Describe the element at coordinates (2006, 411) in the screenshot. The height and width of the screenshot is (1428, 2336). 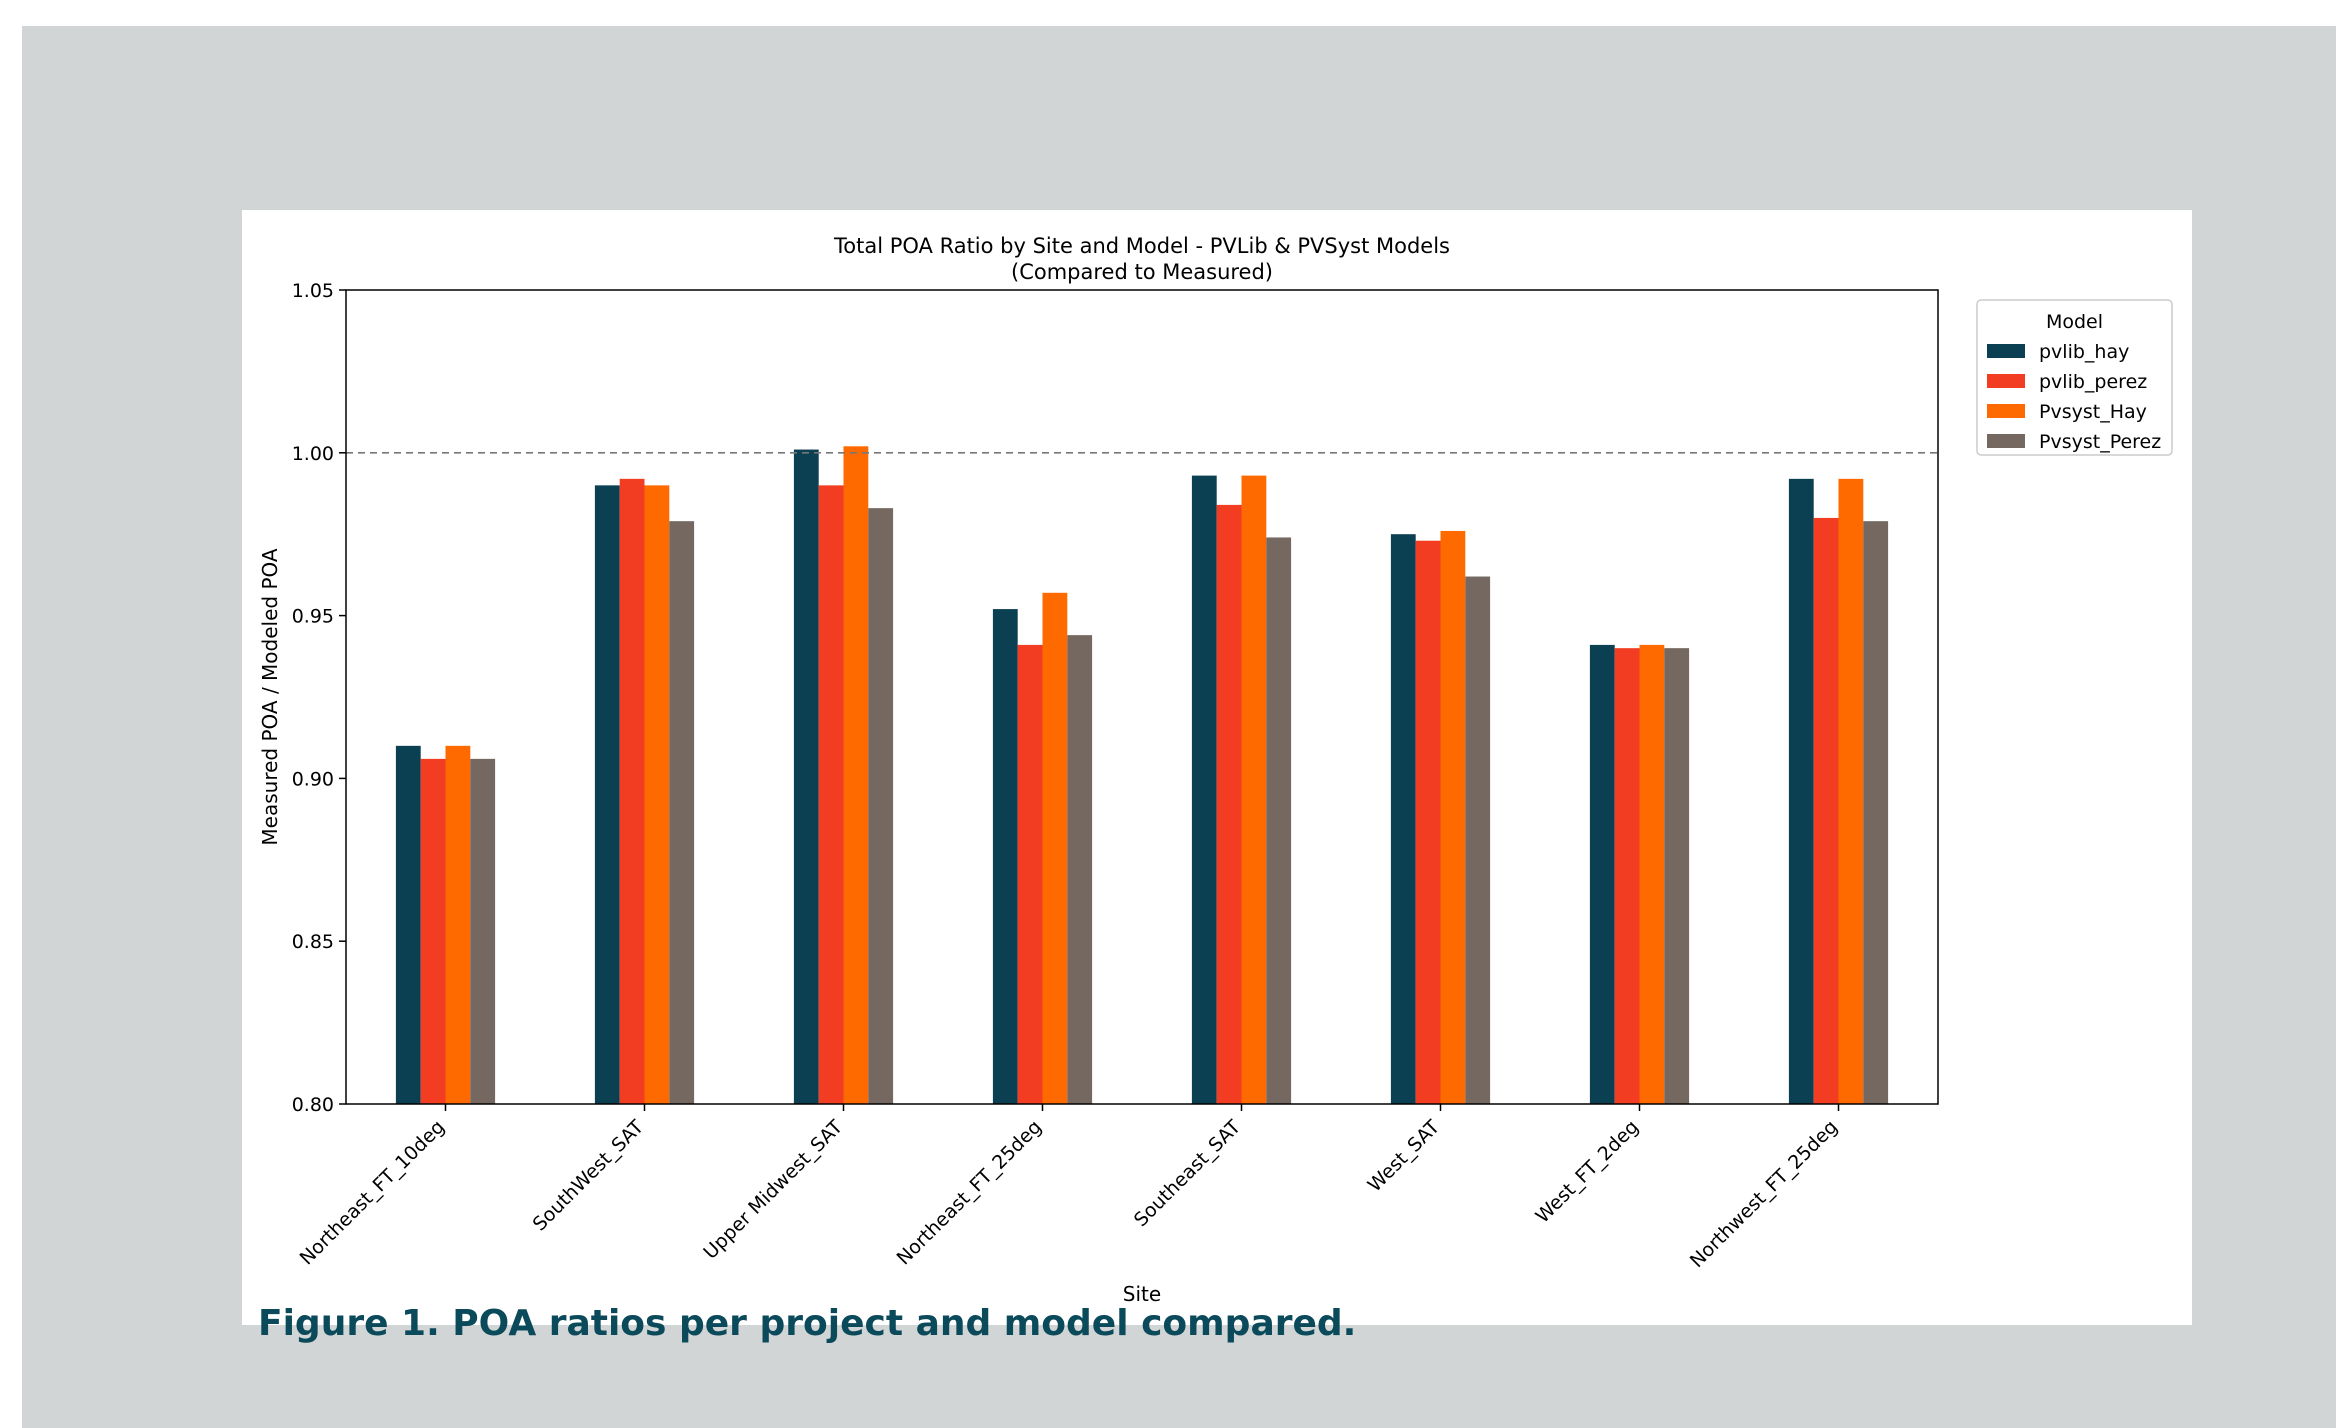
I see `legend-swatch-Pvsyst_Hay` at that location.